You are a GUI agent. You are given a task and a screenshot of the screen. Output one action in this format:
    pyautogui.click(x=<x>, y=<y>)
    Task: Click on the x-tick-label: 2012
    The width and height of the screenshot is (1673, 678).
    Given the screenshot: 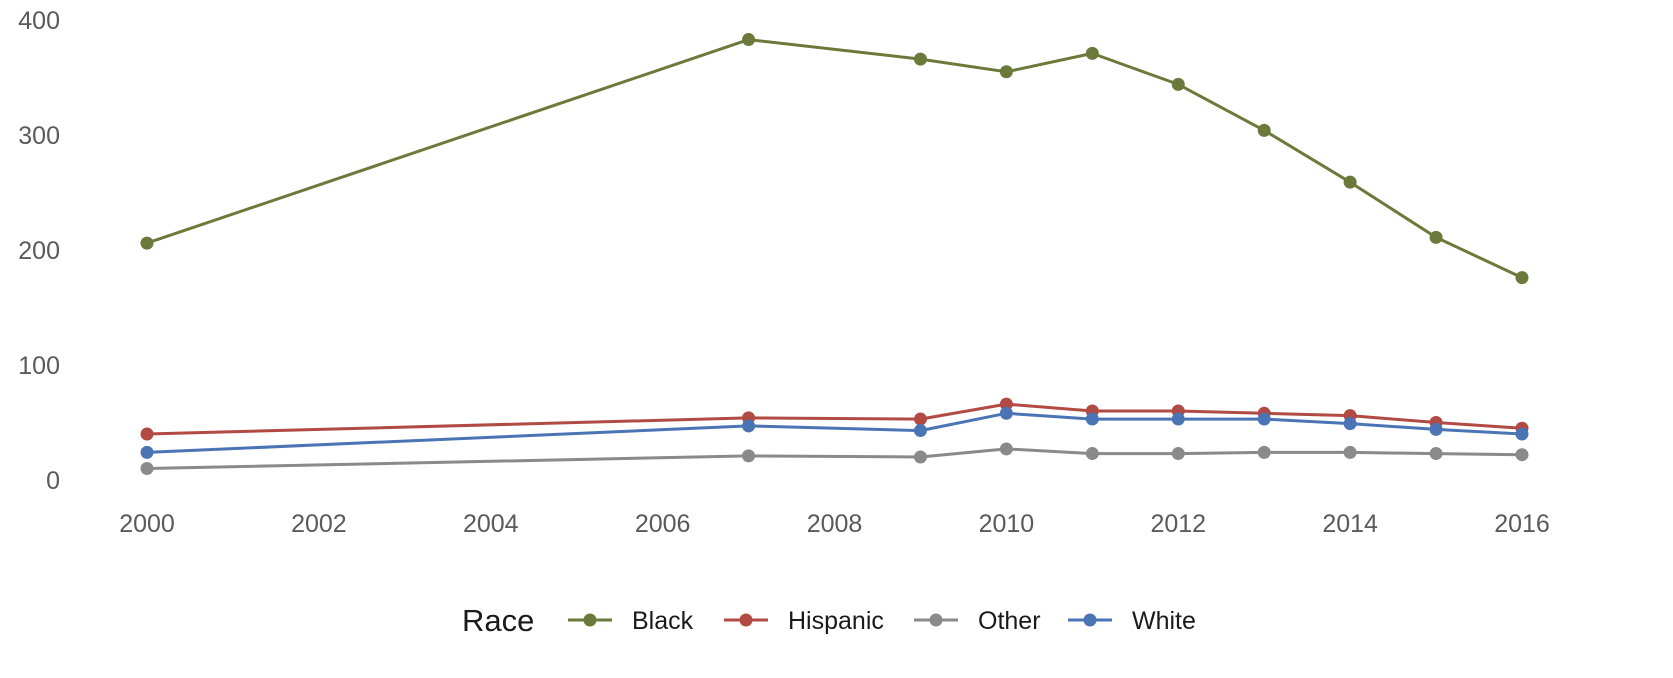 What is the action you would take?
    pyautogui.click(x=1178, y=524)
    